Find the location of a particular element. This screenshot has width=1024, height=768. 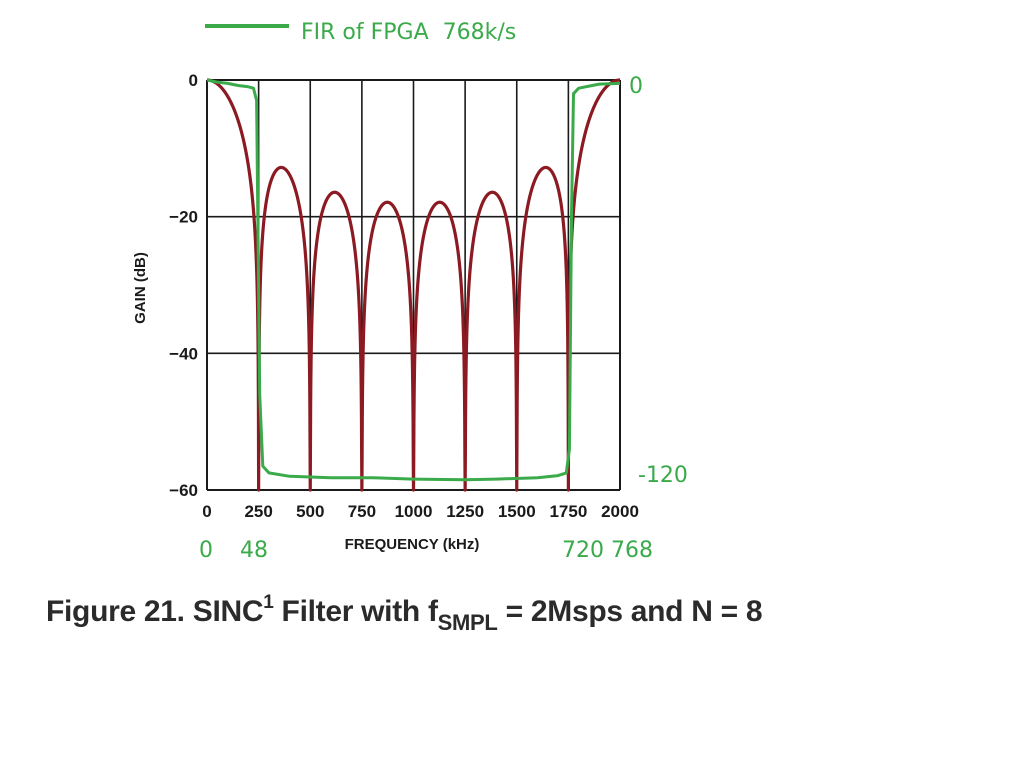

annotation-gain-top: 0 is located at coordinates (636, 86).